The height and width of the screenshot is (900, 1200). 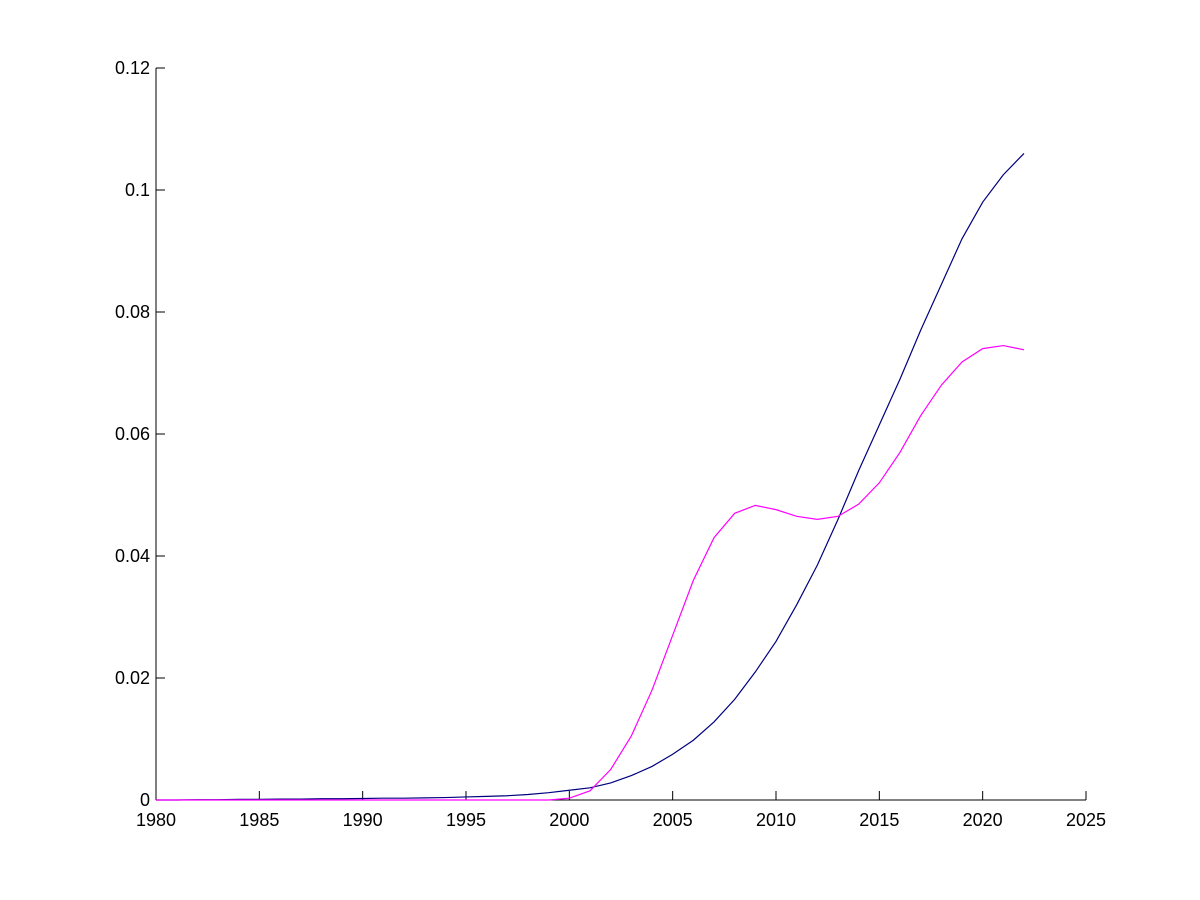 What do you see at coordinates (132, 68) in the screenshot?
I see `y-tick-label: 0.12` at bounding box center [132, 68].